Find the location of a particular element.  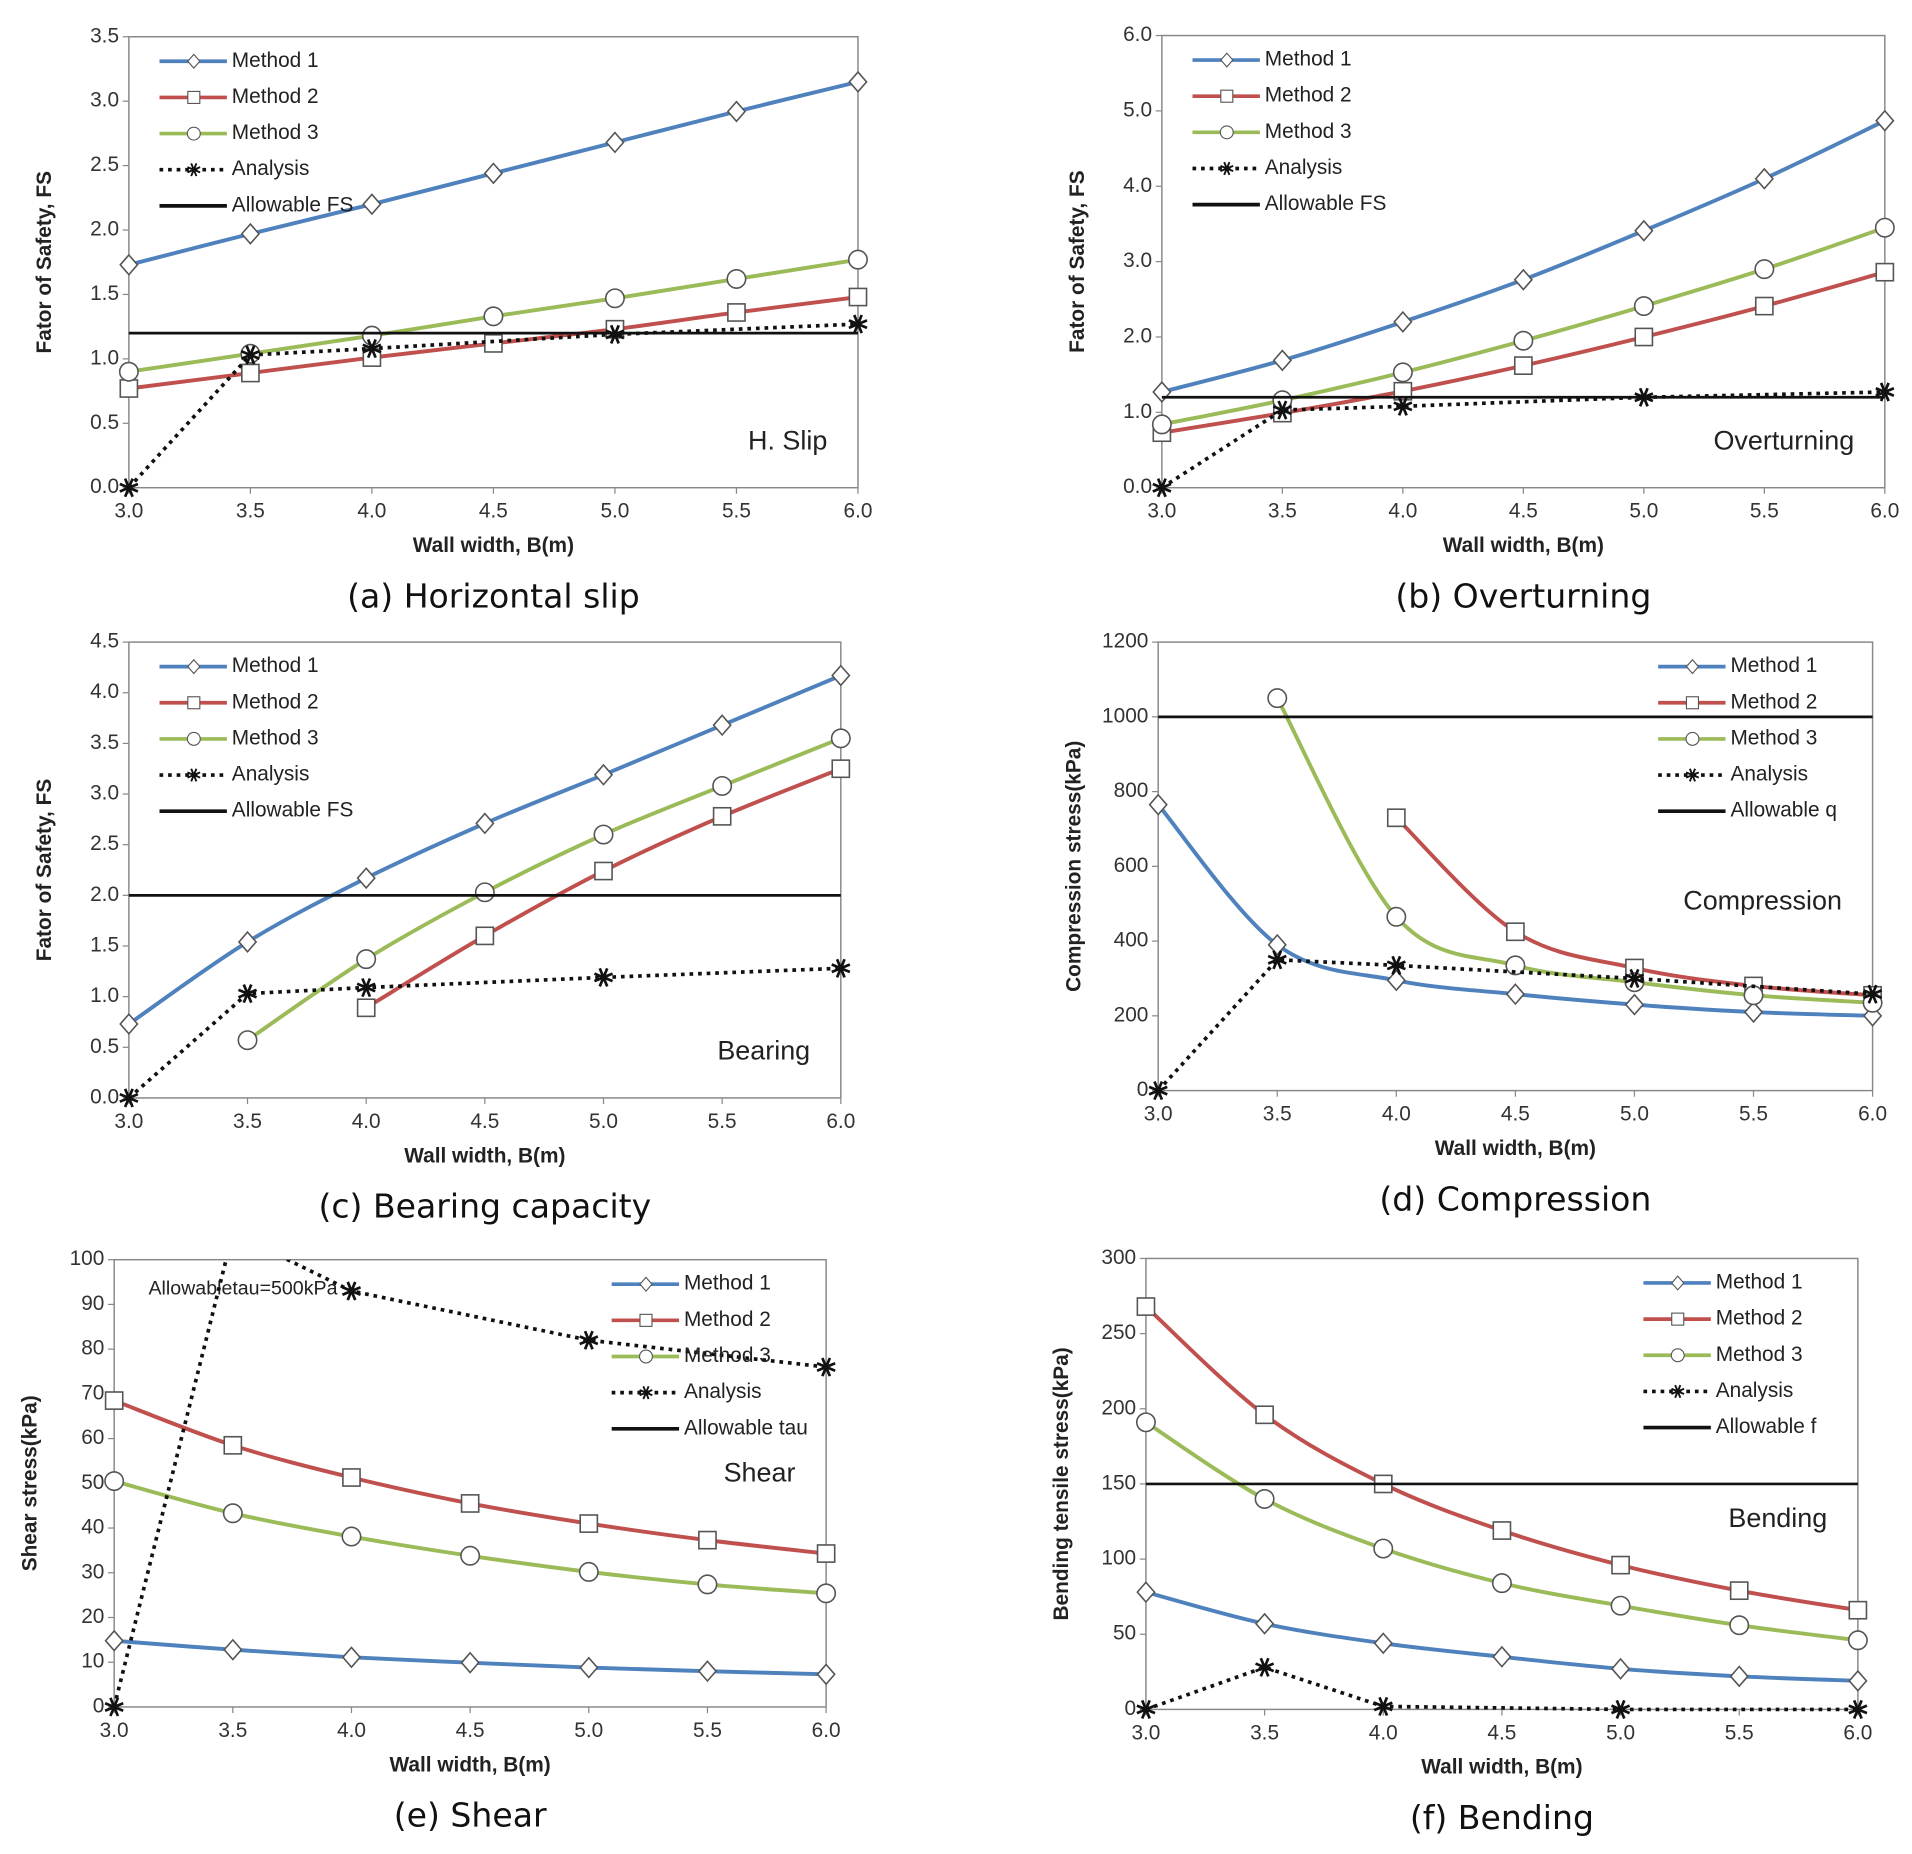

y-tick-label: 5.0 is located at coordinates (1137, 109).